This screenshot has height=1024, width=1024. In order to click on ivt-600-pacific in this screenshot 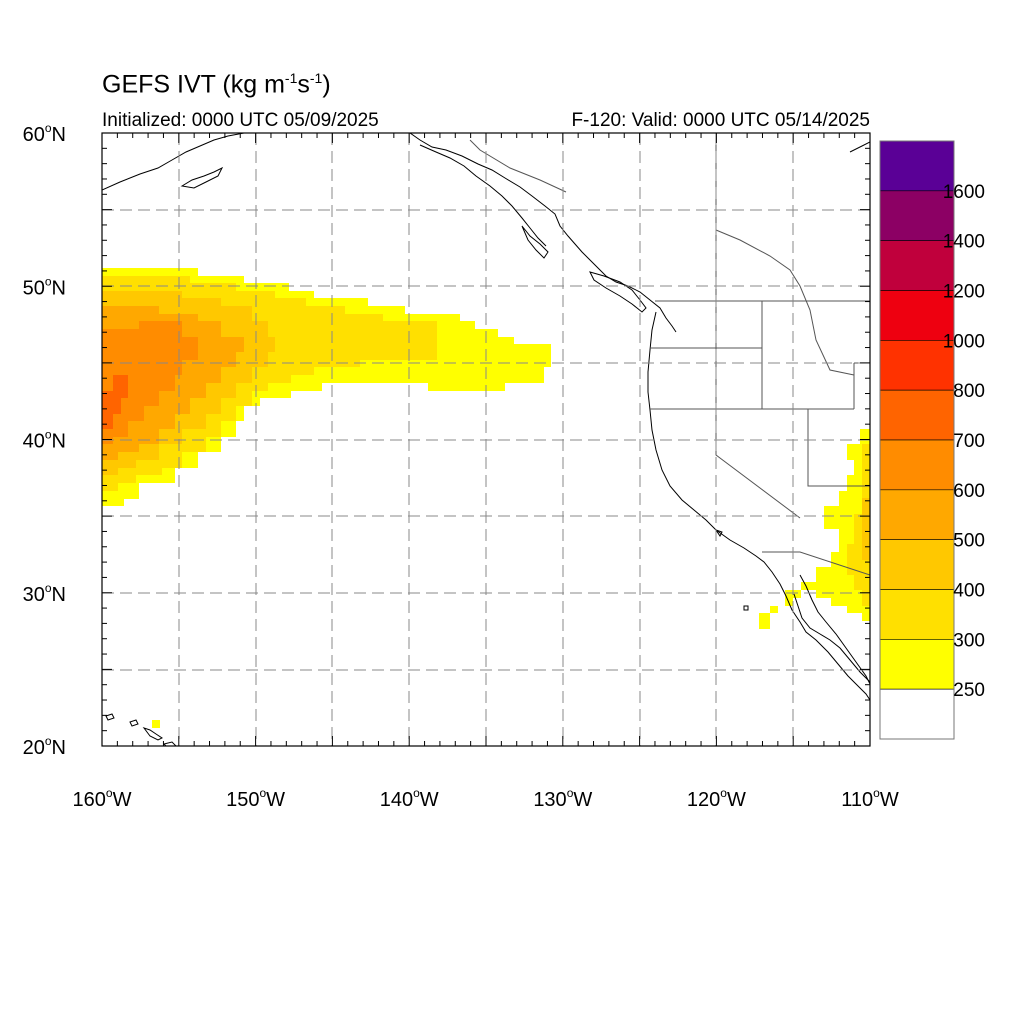, I will do `click(150, 382)`.